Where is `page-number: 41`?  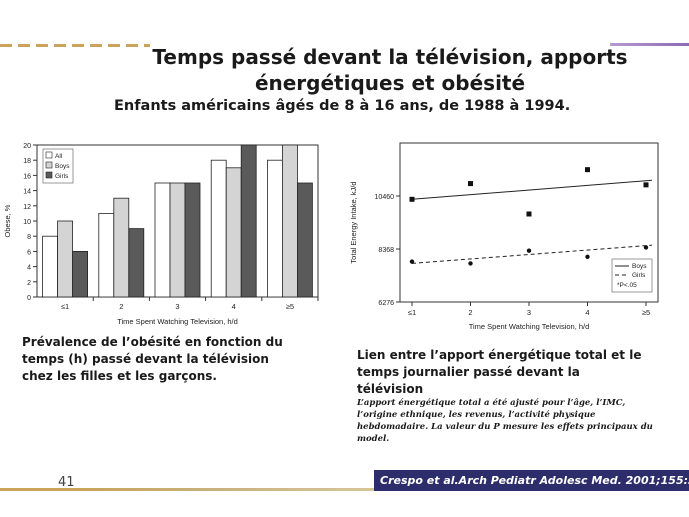 page-number: 41 is located at coordinates (66, 482).